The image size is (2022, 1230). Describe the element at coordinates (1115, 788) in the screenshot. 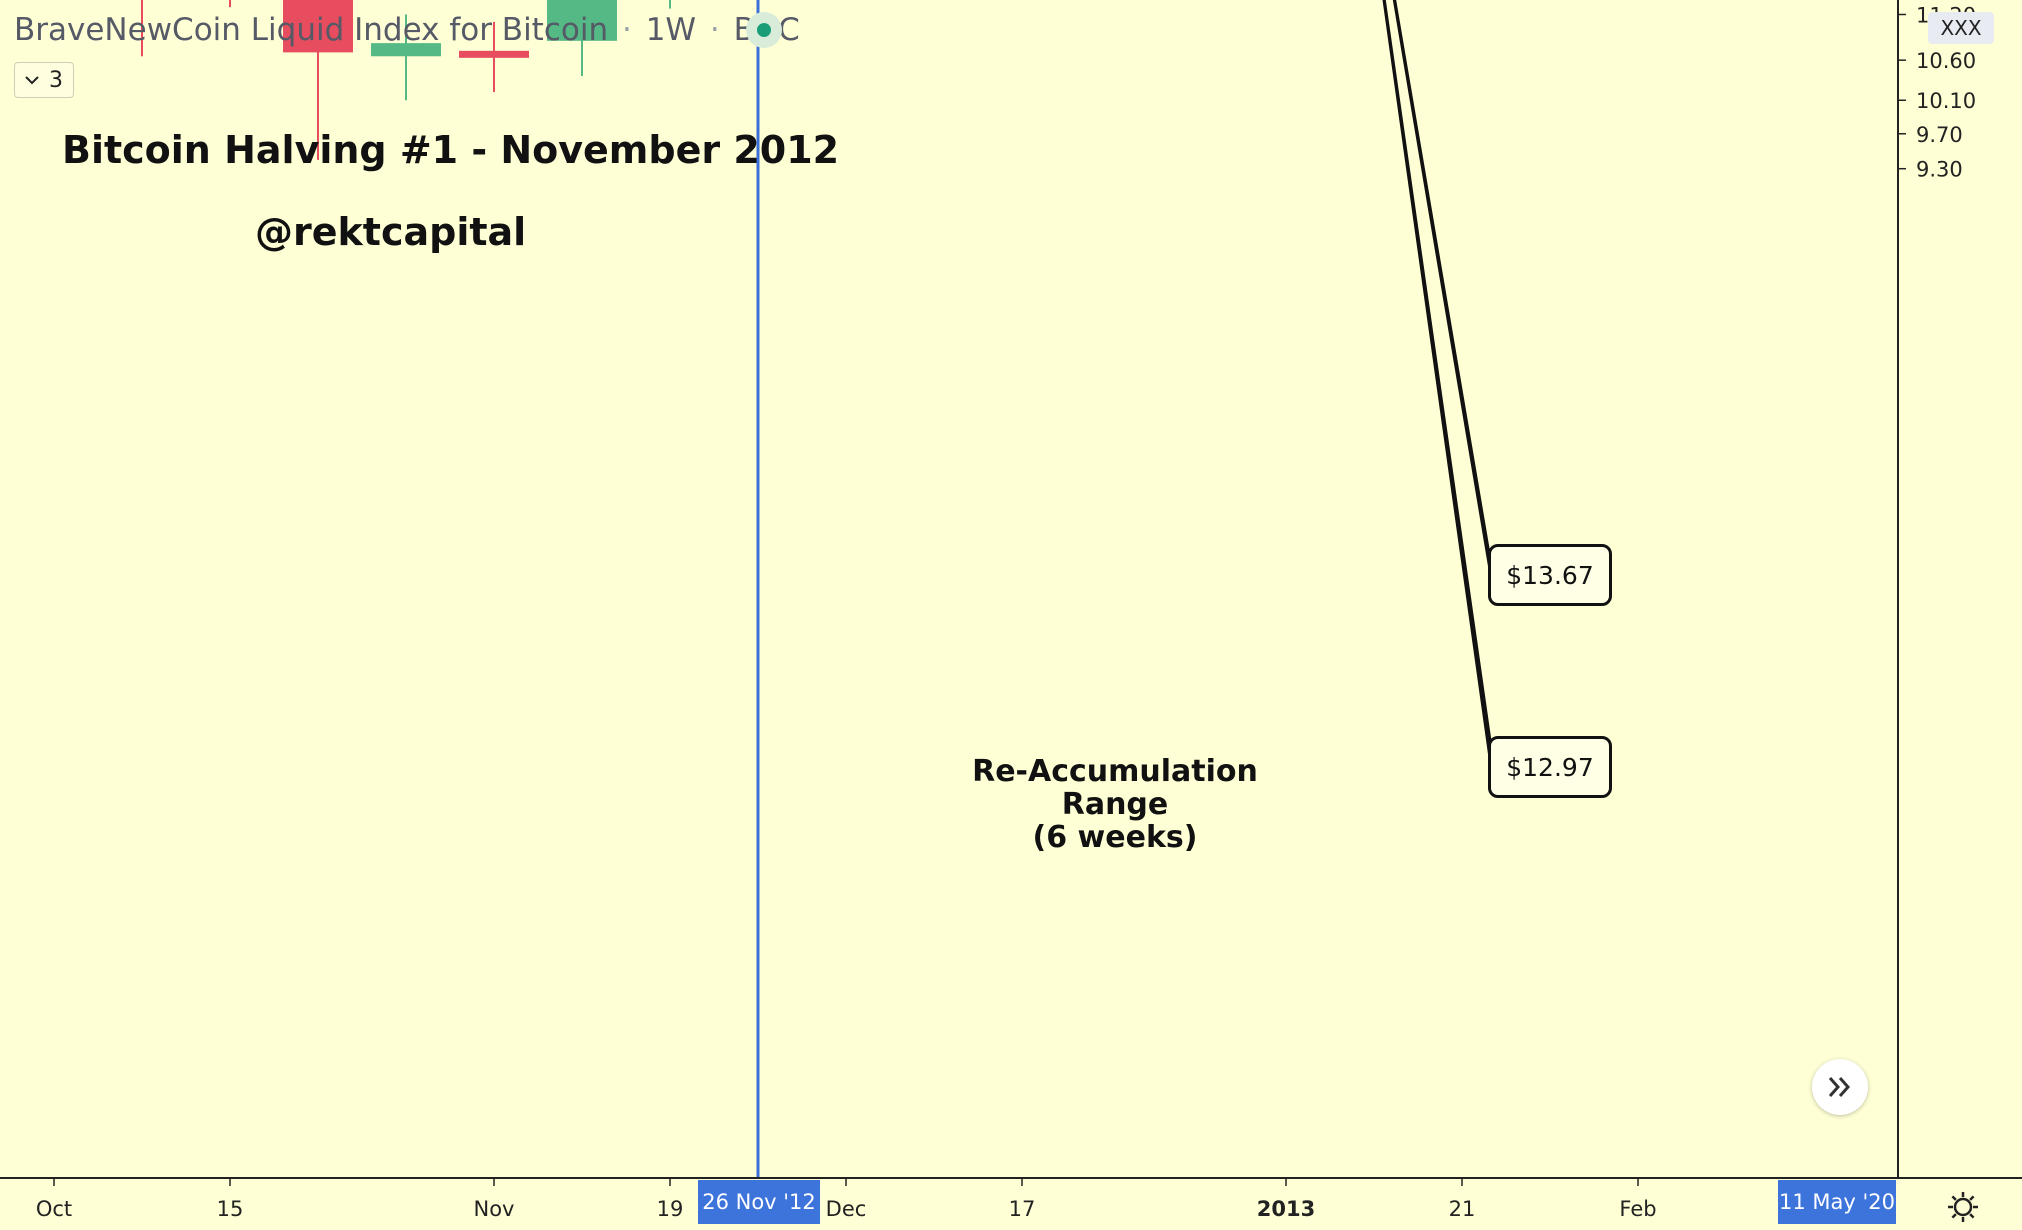

I see `range-label-line1: Re-Accumulation Range` at that location.